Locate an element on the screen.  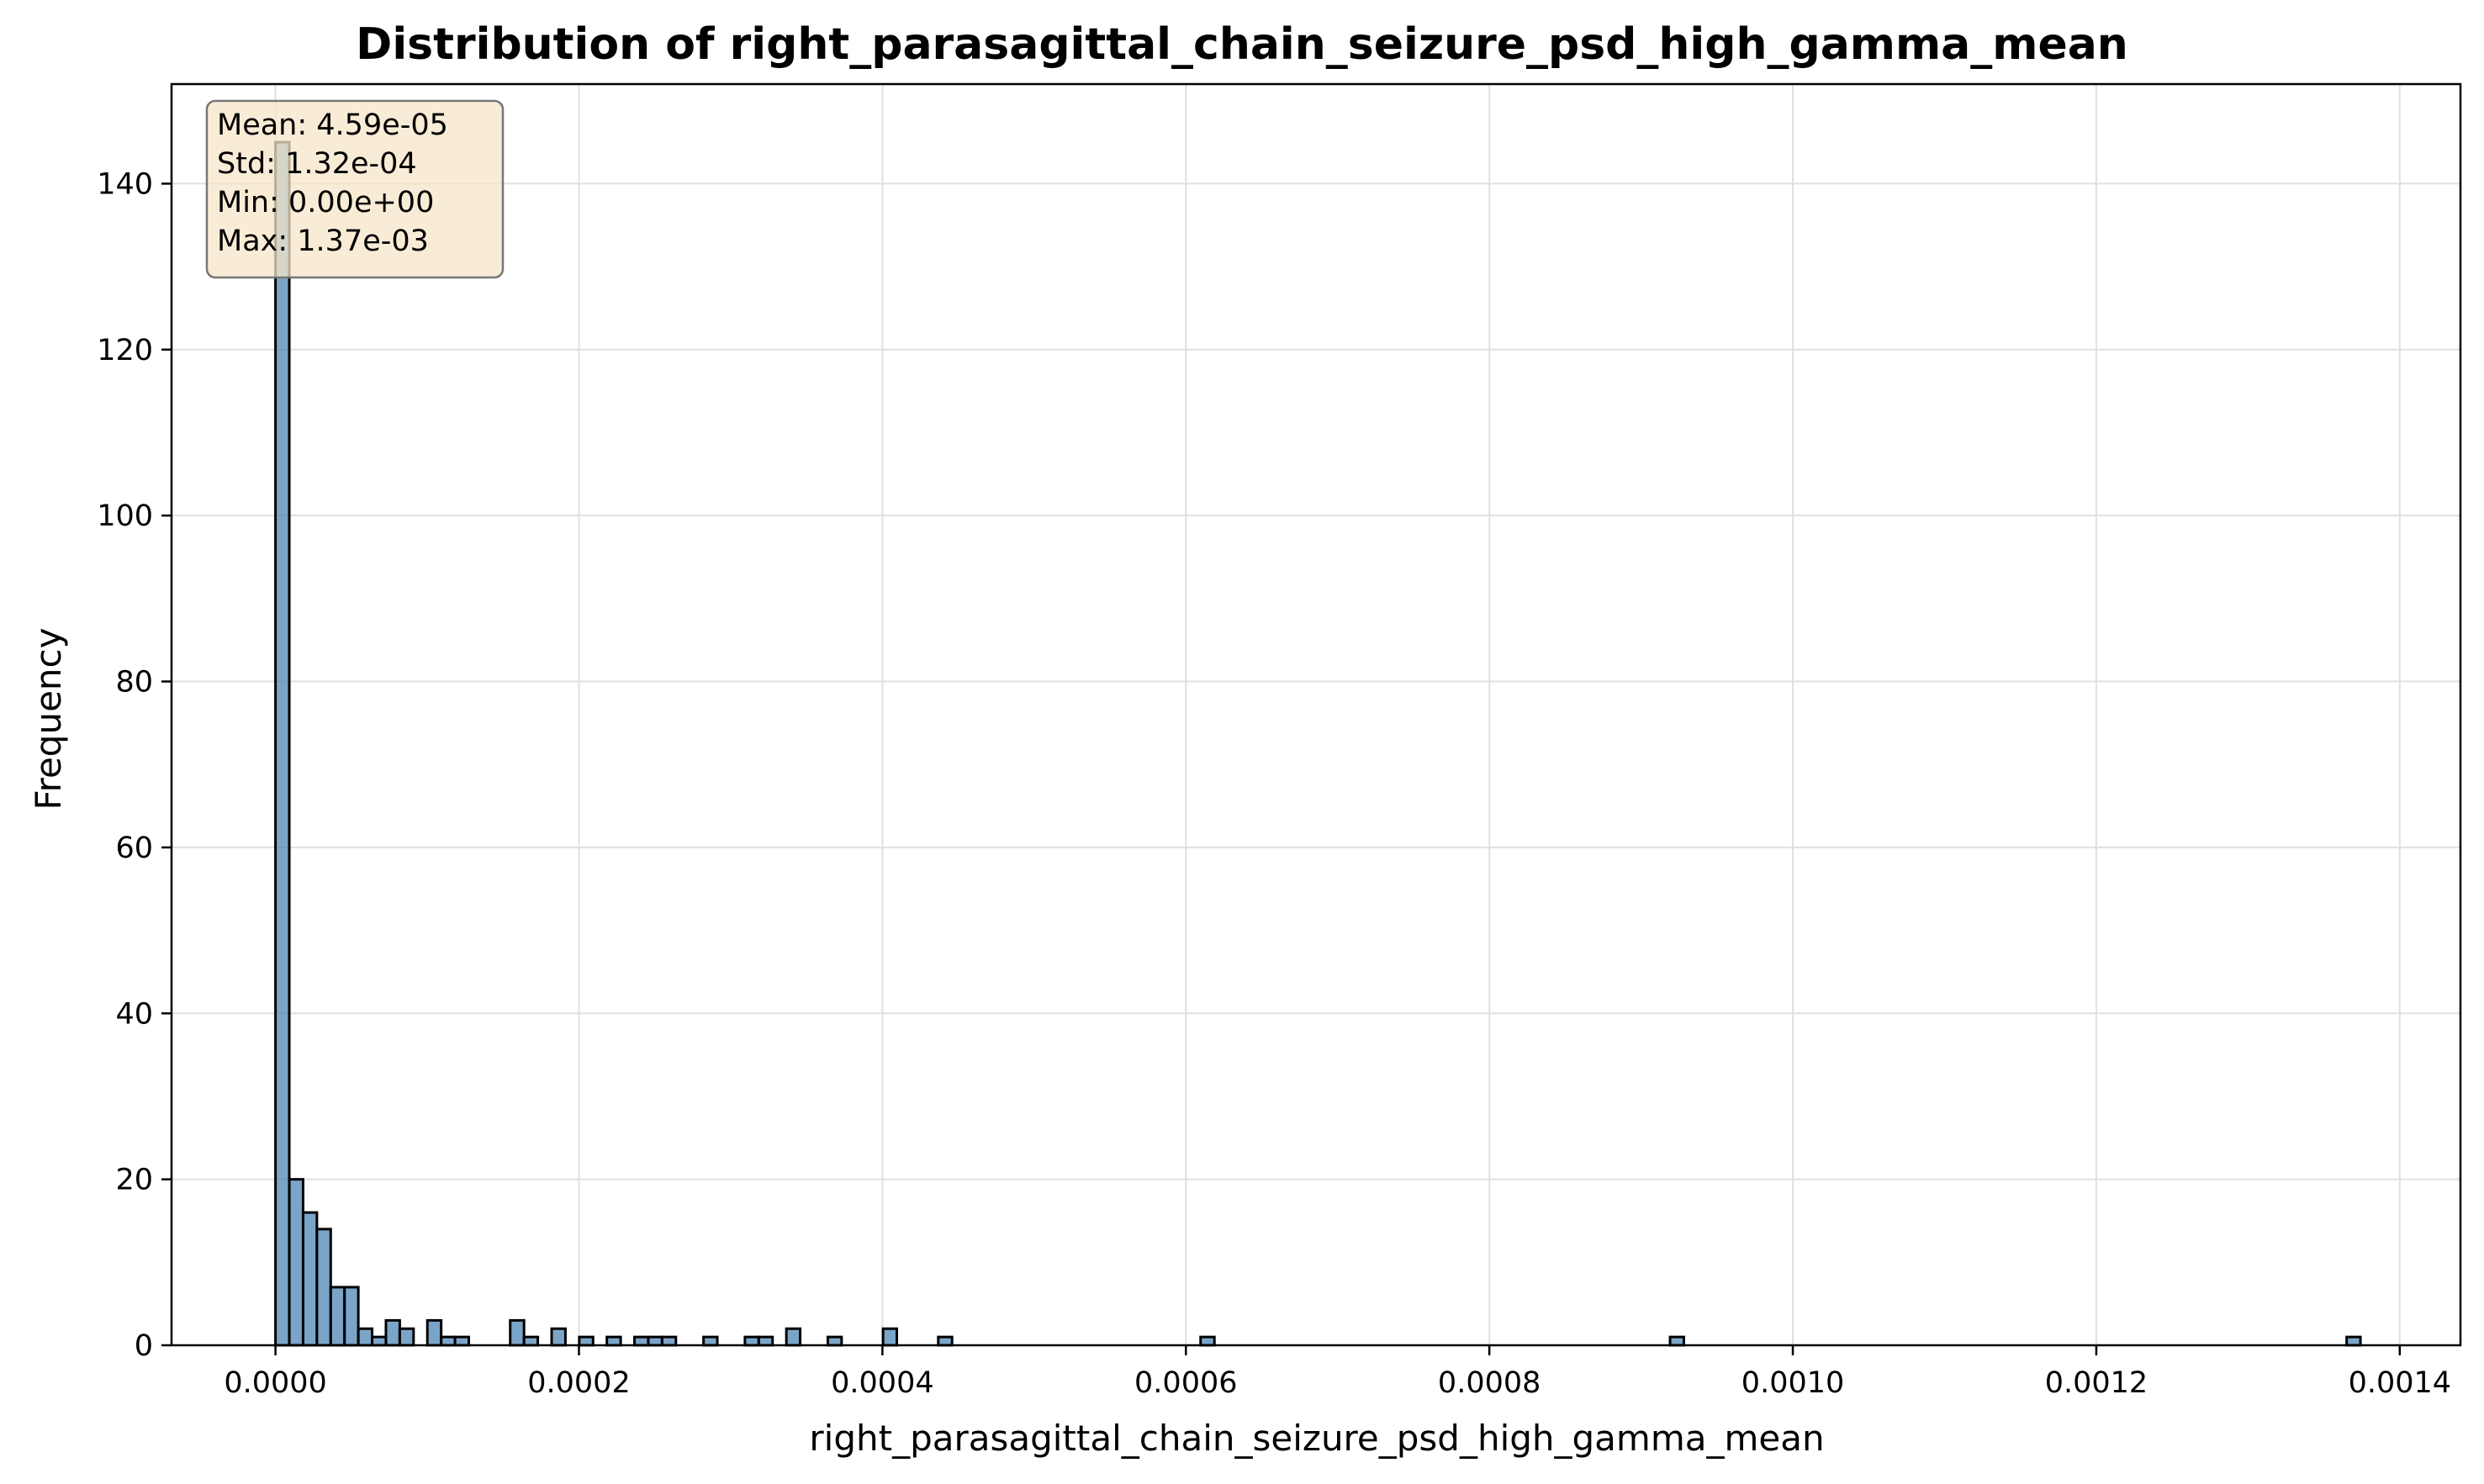
y-tick-label: 80 is located at coordinates (134, 683).